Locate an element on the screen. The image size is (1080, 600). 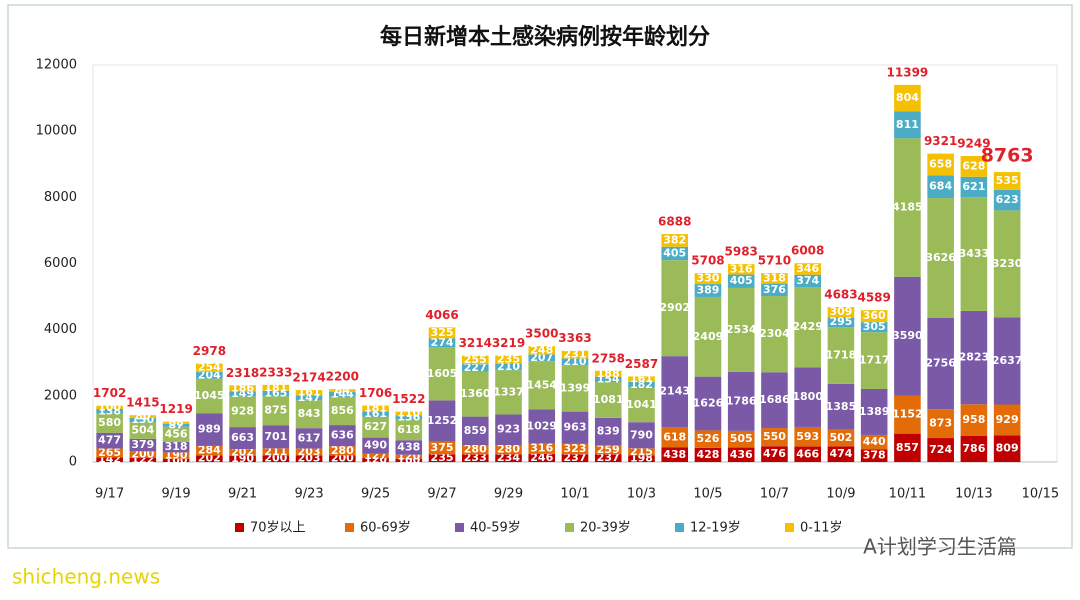
segment-label: 477 is located at coordinates (109, 440).